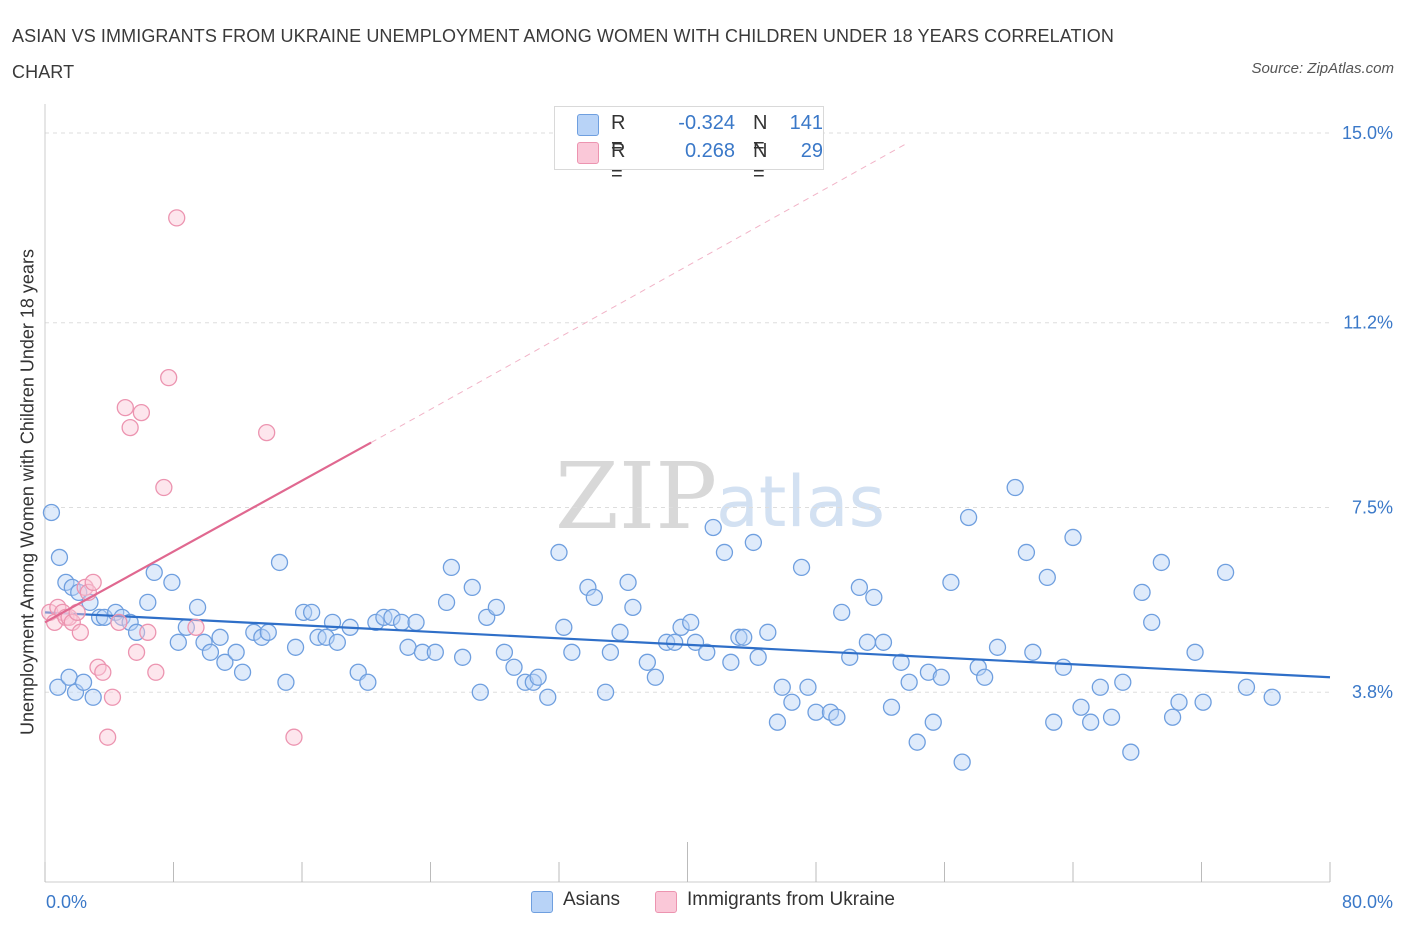  What do you see at coordinates (1367, 902) in the screenshot?
I see `x-tick-max: 80.0%` at bounding box center [1367, 902].